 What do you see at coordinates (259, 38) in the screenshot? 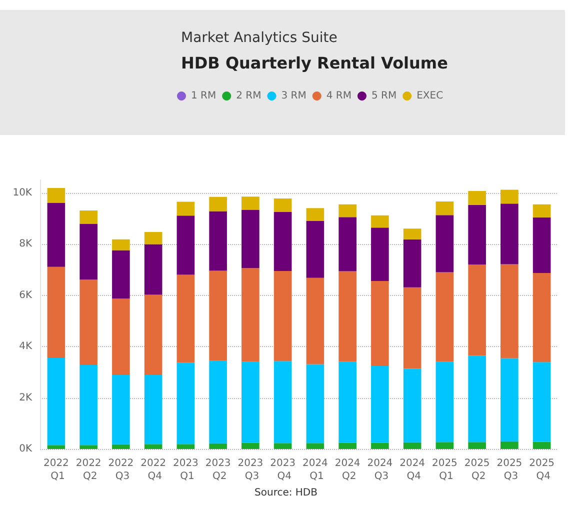
I see `chart-subtitle: Market Analytics Suite` at bounding box center [259, 38].